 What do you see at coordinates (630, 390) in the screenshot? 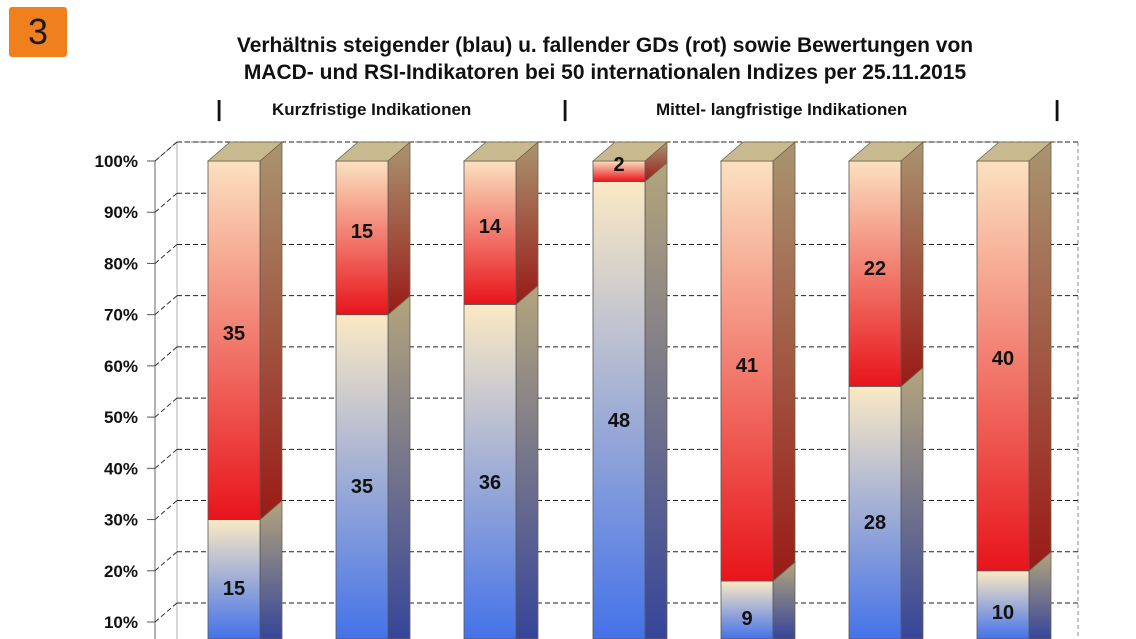
I see `bar-4: 48 2` at bounding box center [630, 390].